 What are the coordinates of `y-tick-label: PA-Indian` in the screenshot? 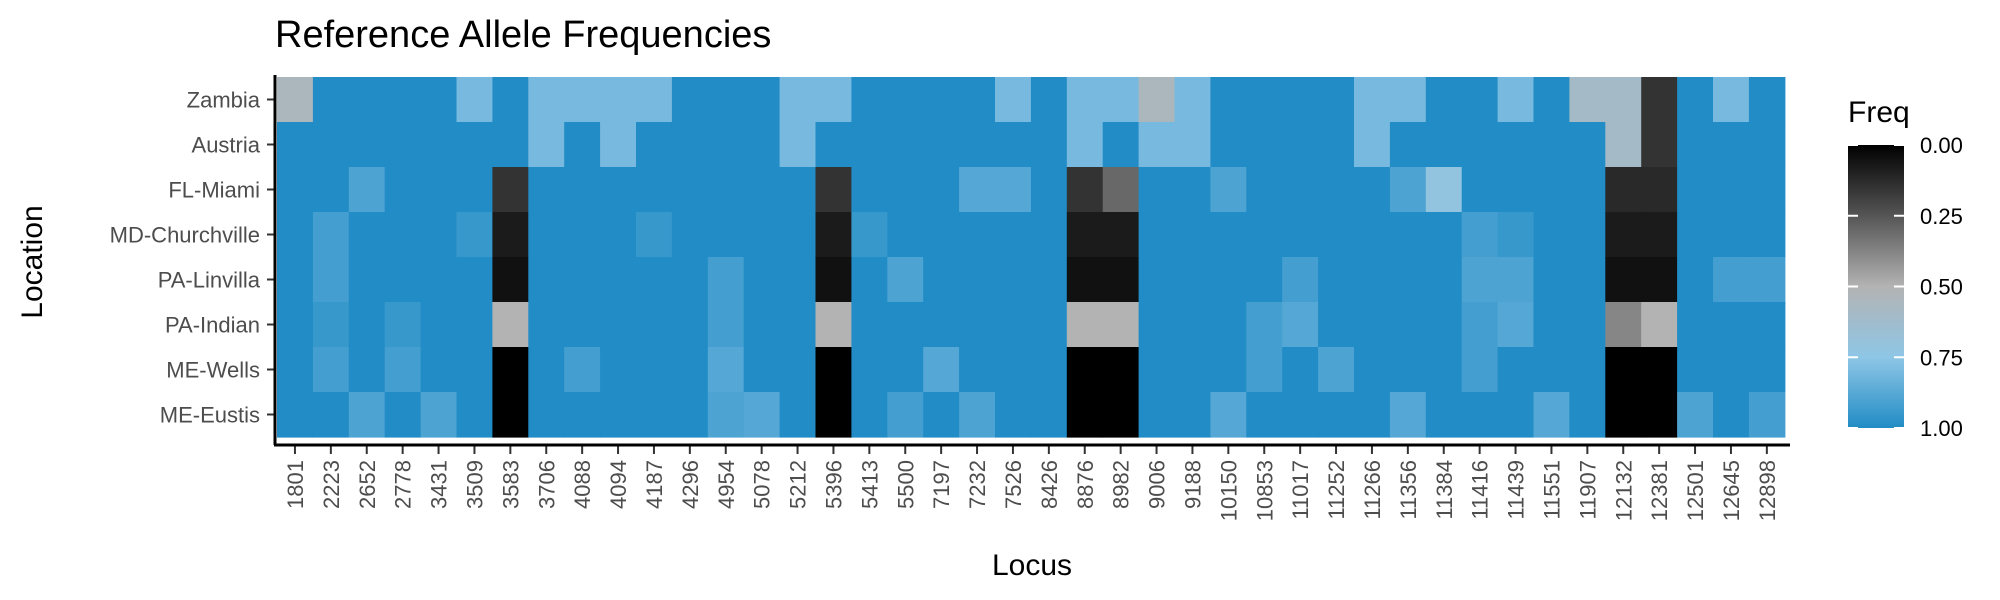 It's located at (212, 325).